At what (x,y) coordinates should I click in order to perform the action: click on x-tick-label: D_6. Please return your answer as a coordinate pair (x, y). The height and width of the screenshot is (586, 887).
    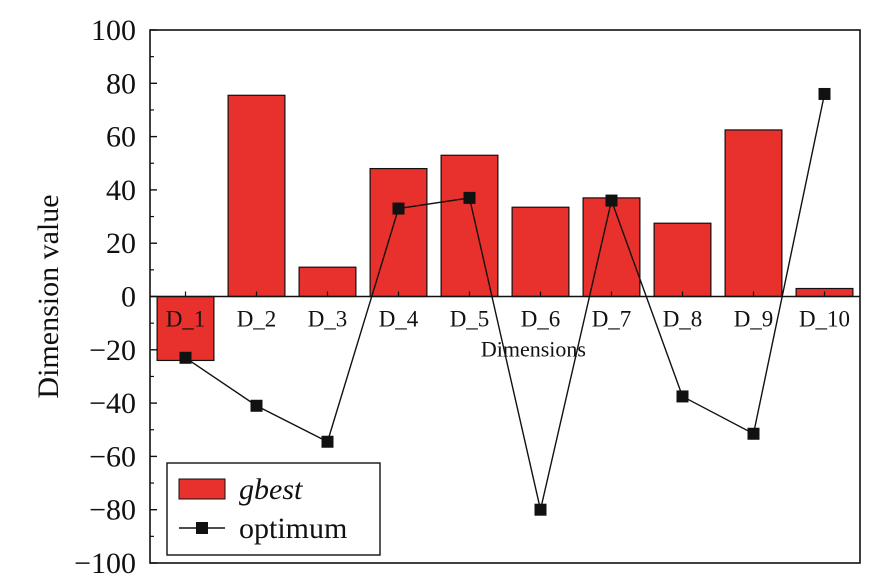
    Looking at the image, I should click on (541, 319).